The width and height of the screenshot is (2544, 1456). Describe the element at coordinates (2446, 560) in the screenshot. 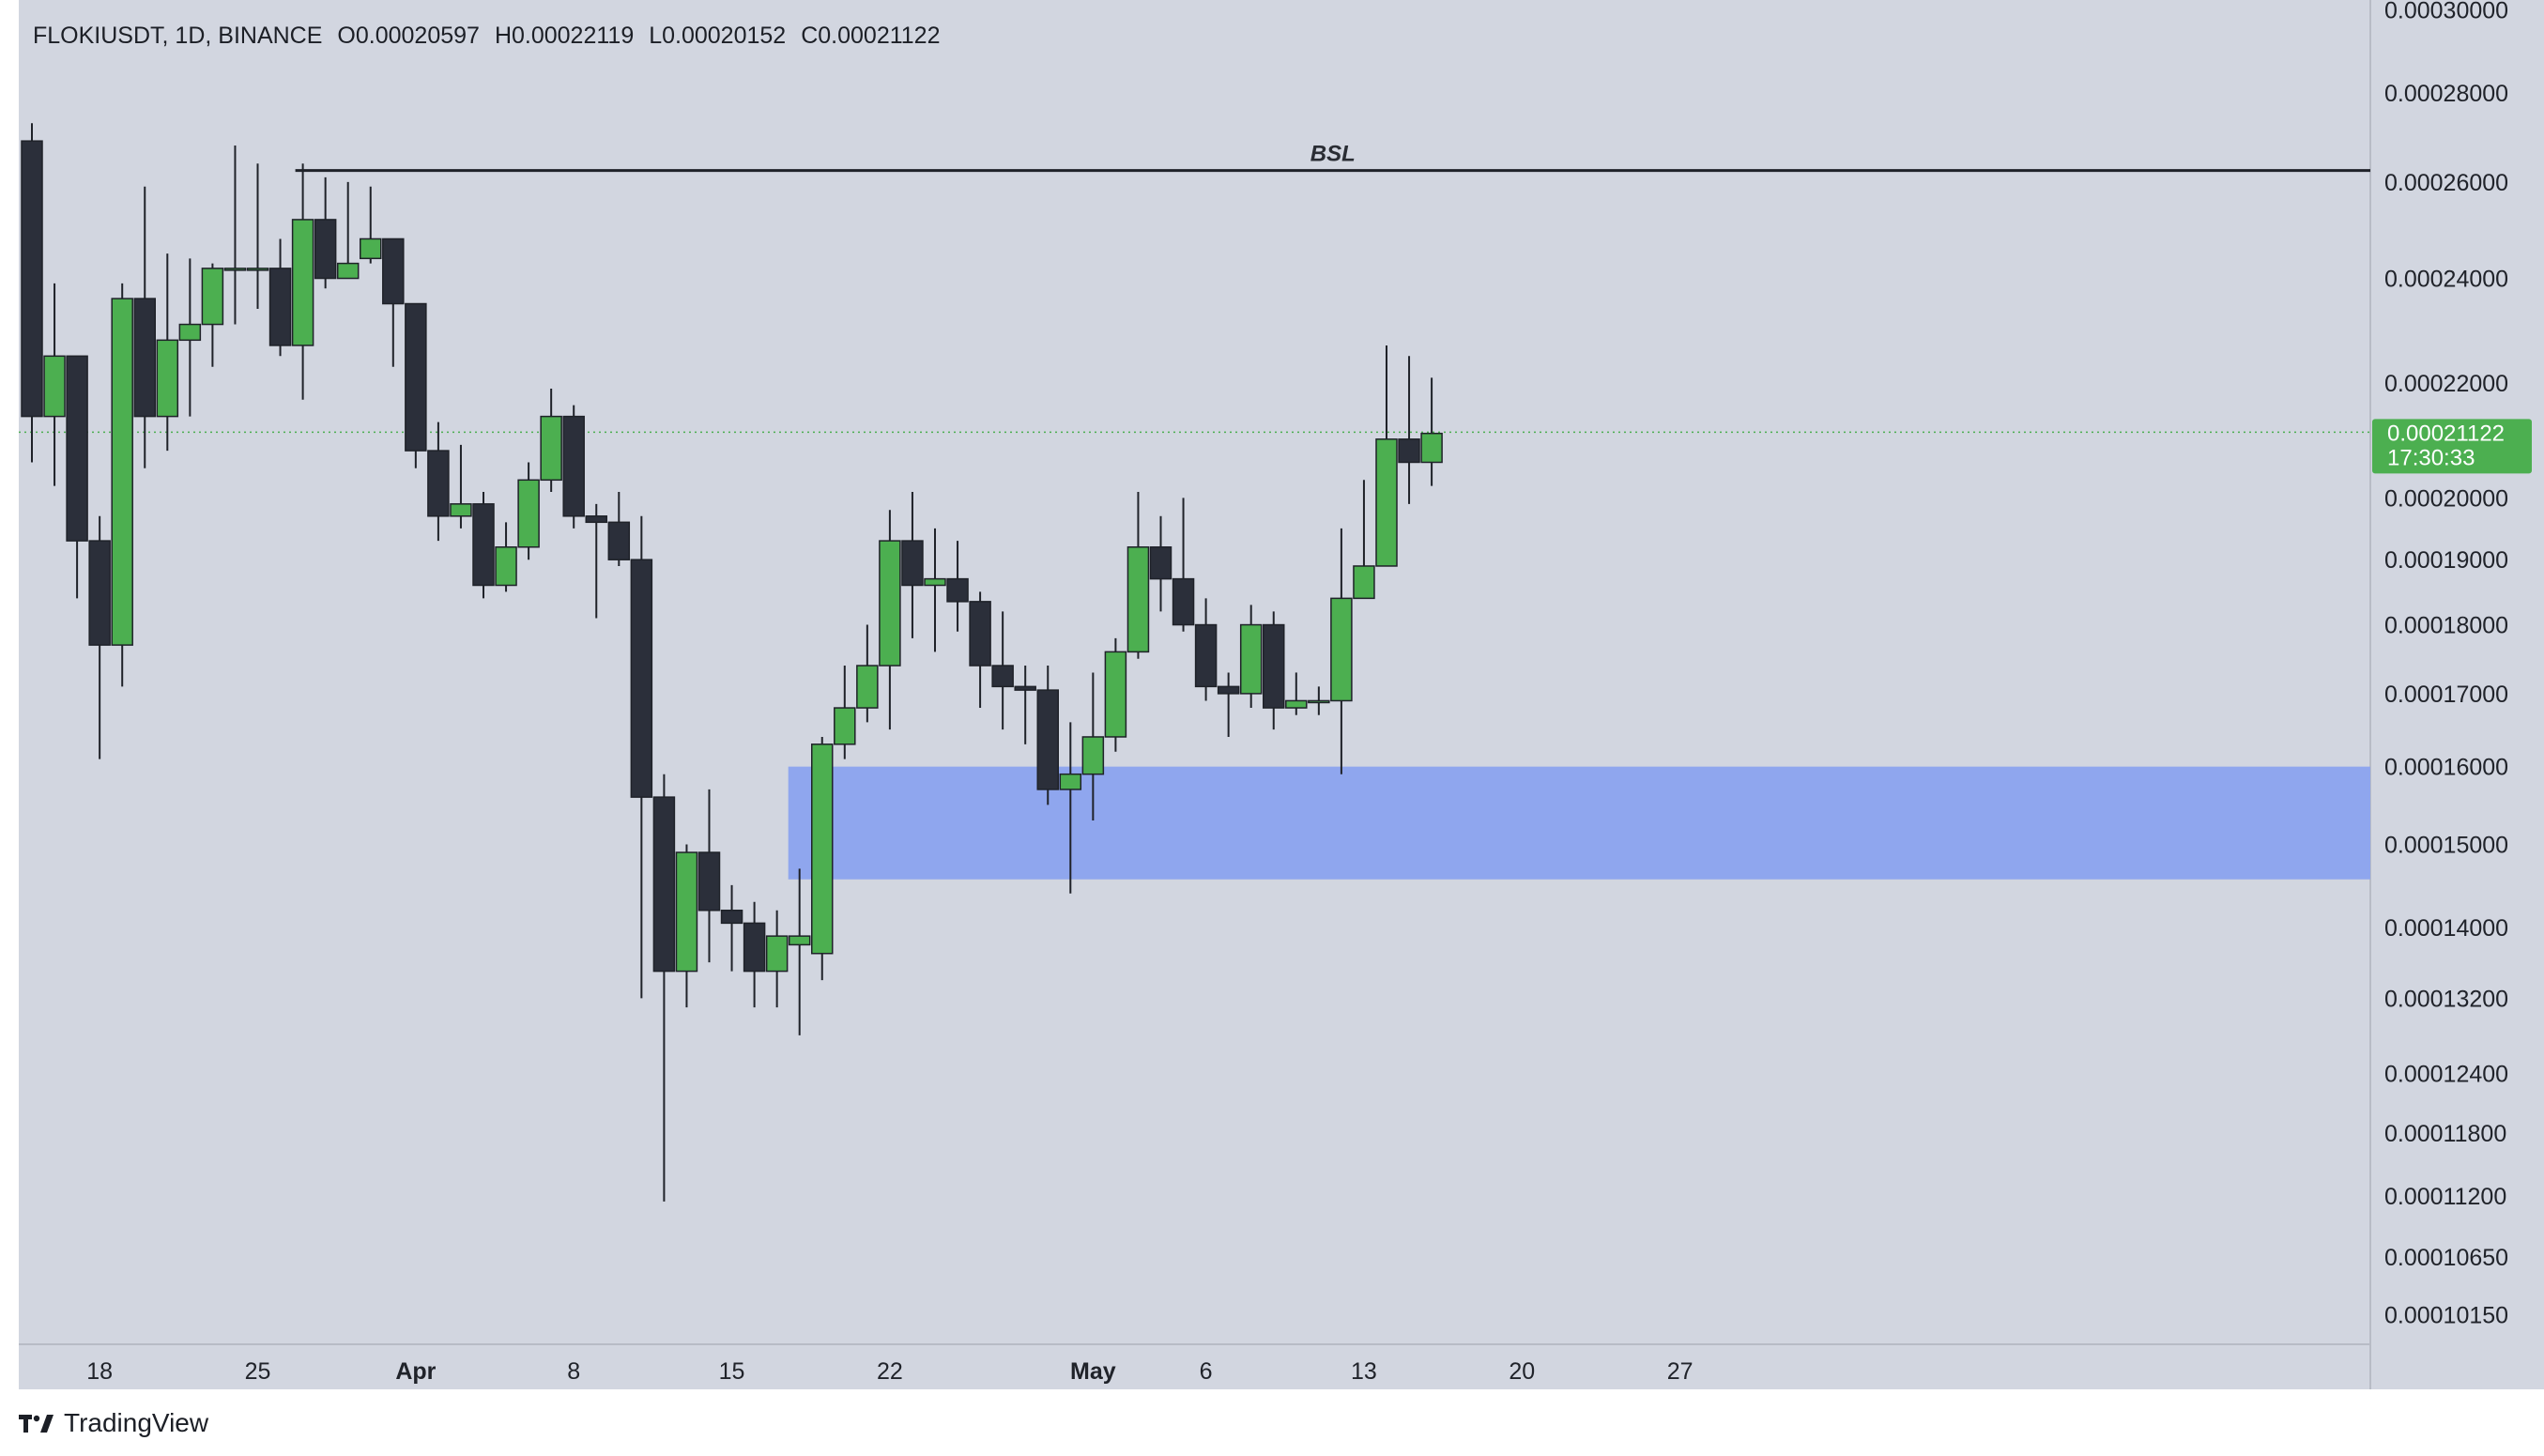

I see `price-tick-label: 0.00019000` at that location.